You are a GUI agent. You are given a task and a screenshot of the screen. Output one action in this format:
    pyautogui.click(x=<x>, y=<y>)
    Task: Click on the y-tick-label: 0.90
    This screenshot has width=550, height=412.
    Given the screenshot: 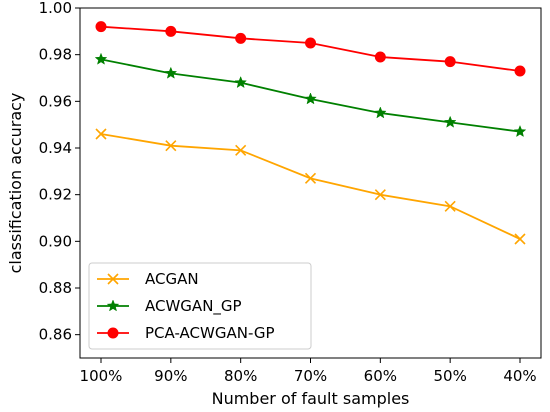 What is the action you would take?
    pyautogui.click(x=55, y=241)
    